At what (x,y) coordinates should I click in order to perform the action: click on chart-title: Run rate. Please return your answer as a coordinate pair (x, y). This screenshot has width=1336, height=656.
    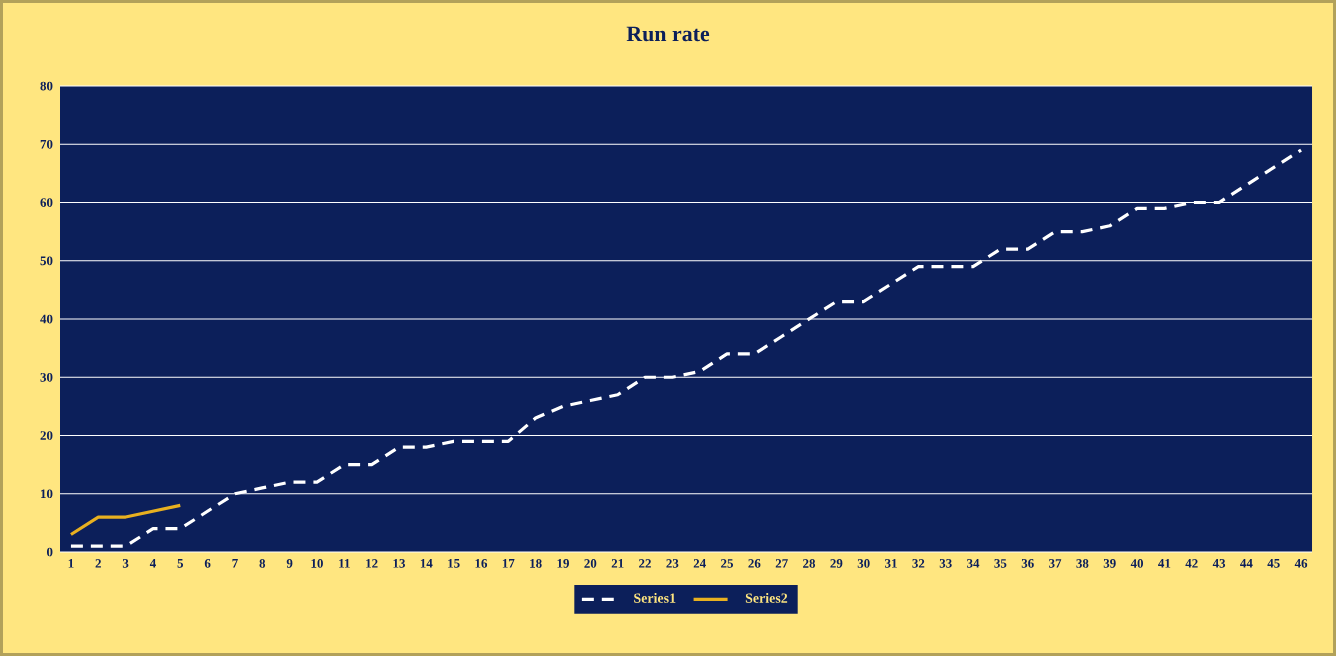
    Looking at the image, I should click on (668, 34).